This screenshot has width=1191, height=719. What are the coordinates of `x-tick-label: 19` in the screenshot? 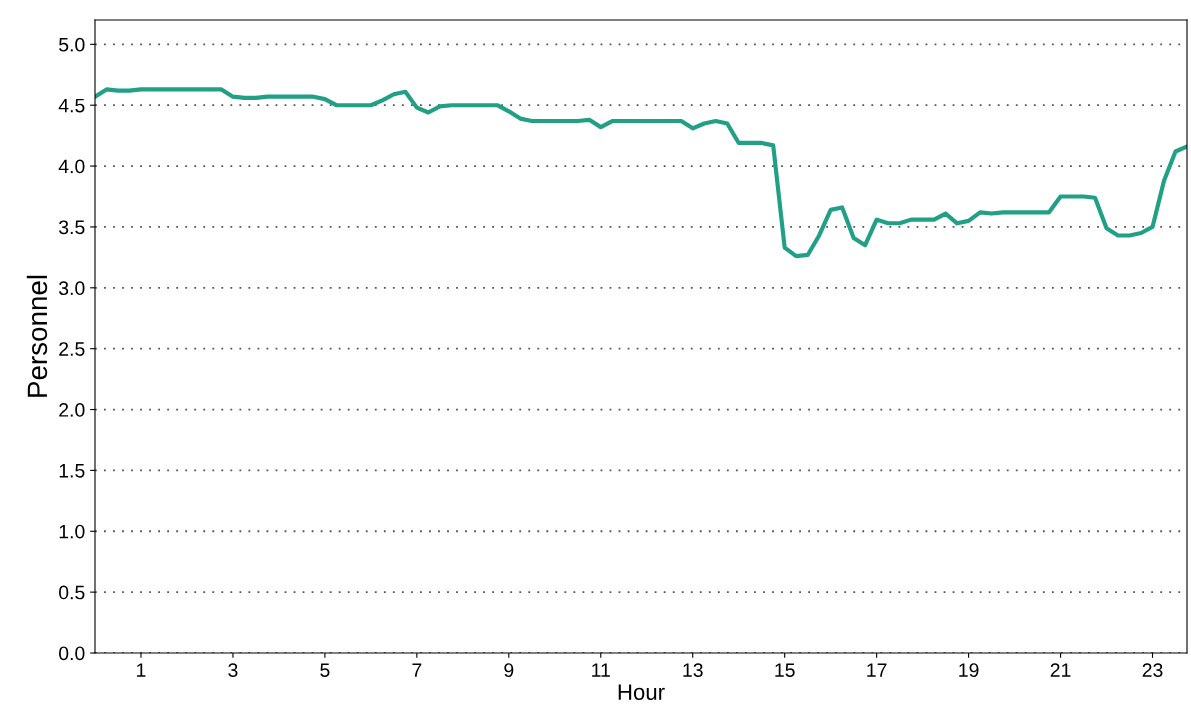 It's located at (969, 670).